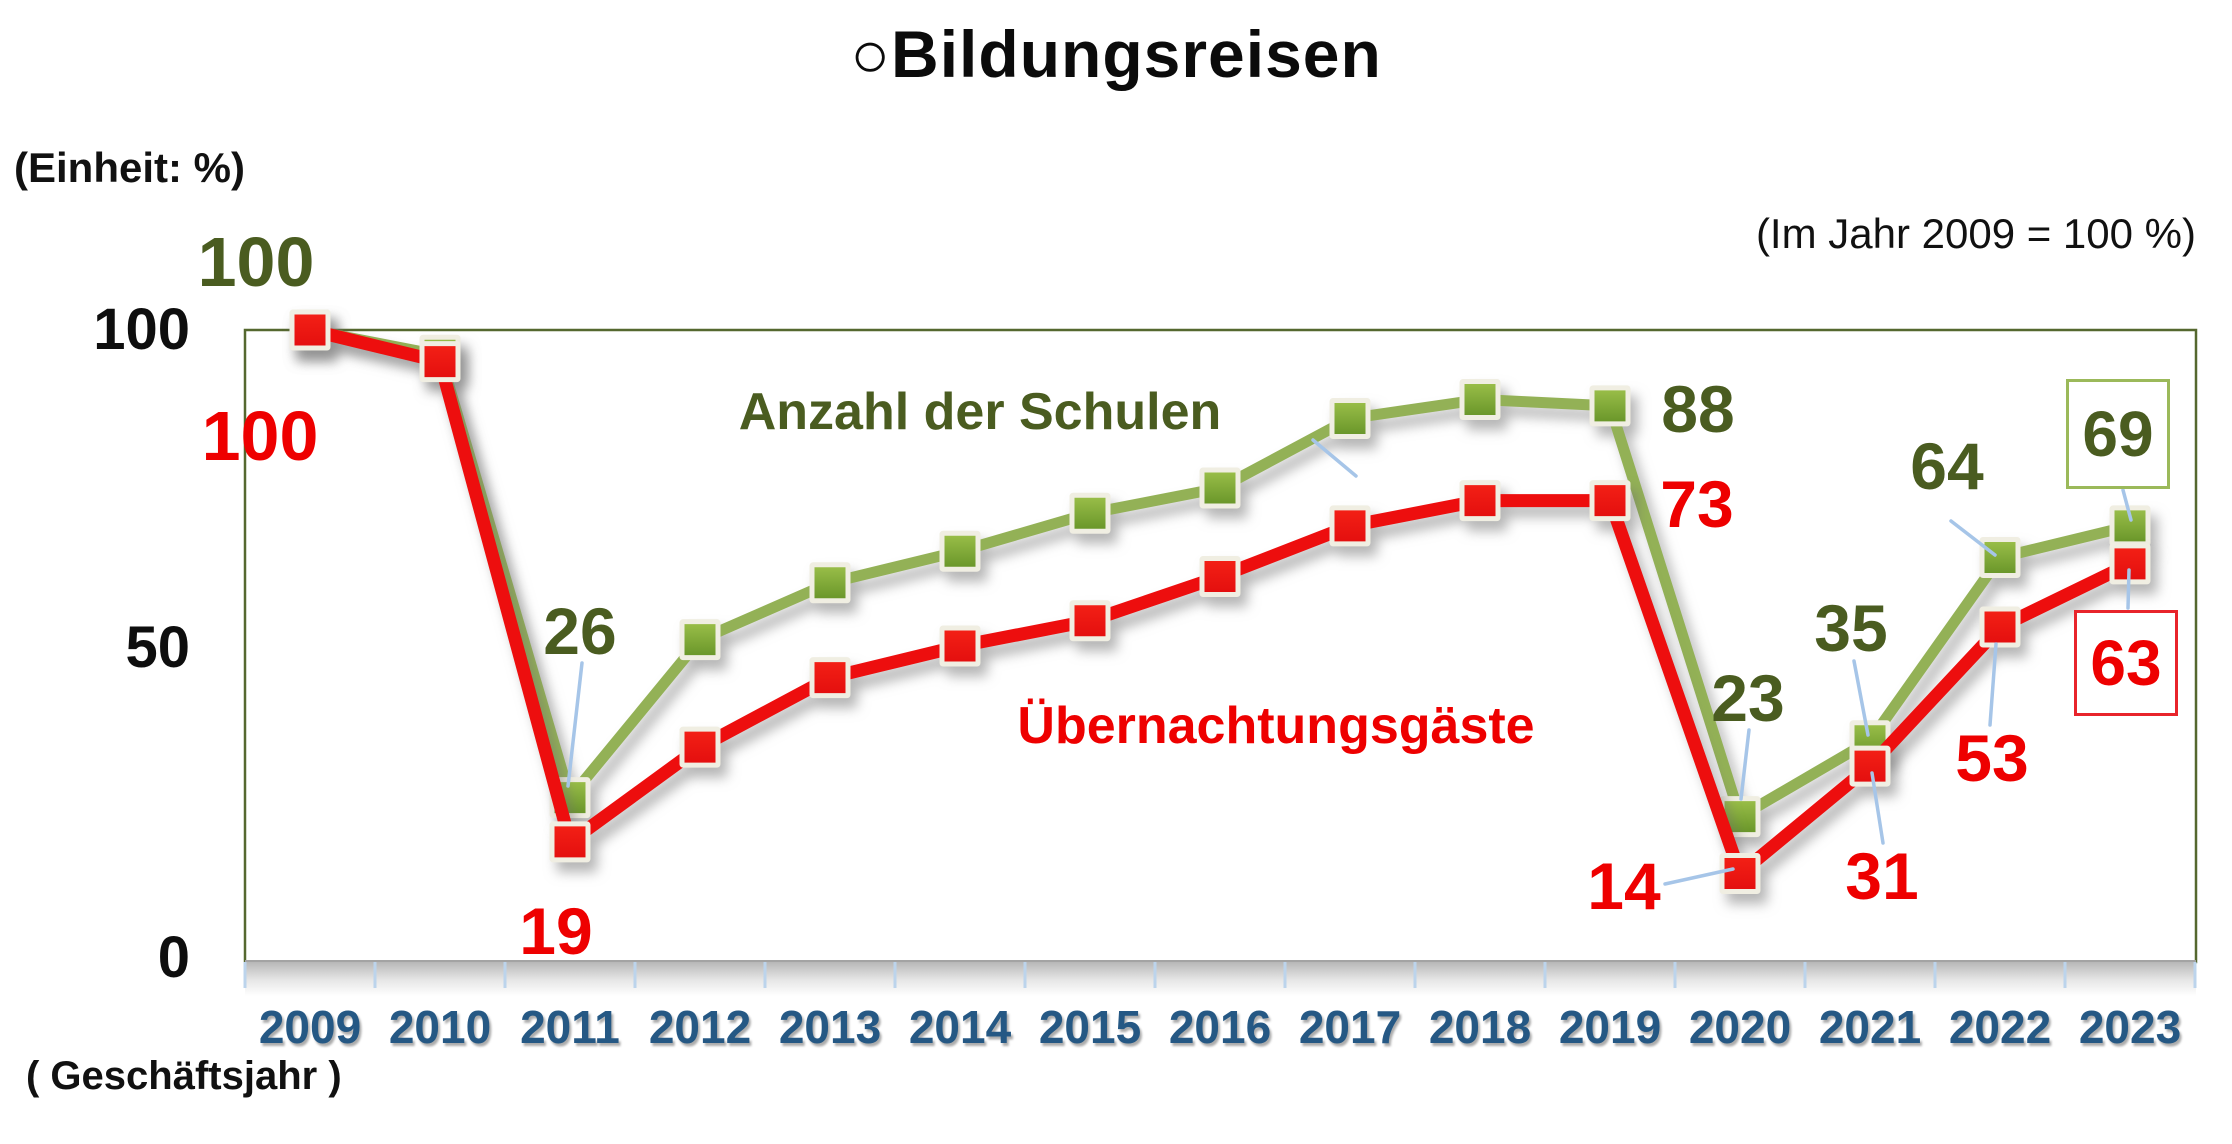 The height and width of the screenshot is (1144, 2232). I want to click on year-label-2010: 2010, so click(440, 1027).